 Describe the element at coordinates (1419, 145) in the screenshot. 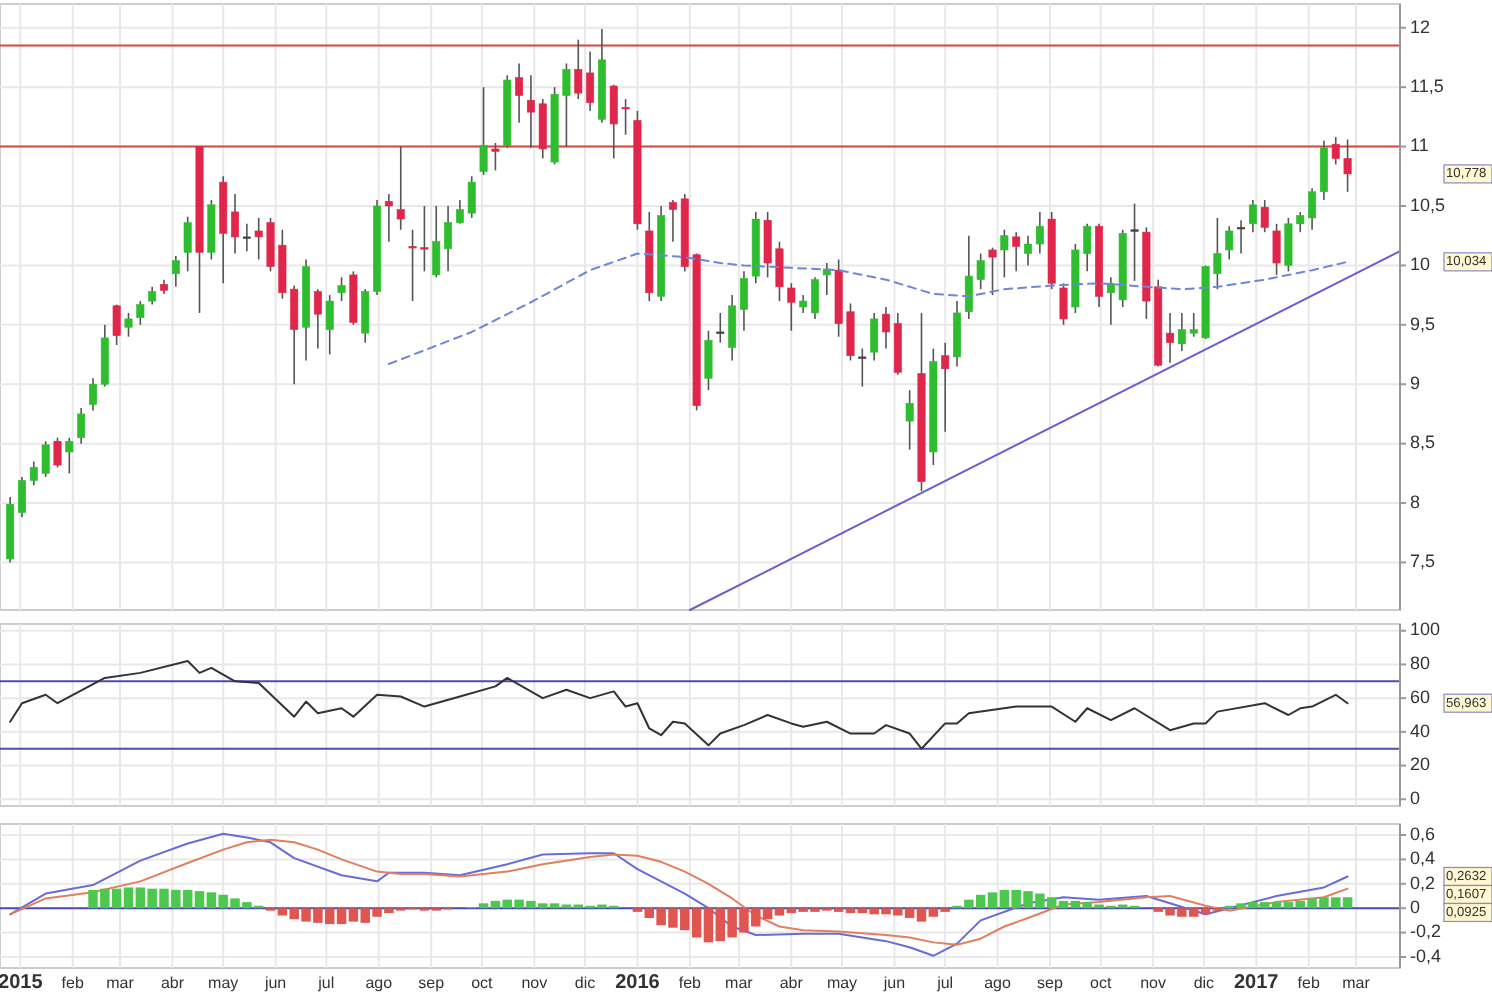

I see `y-tick-label: 11` at that location.